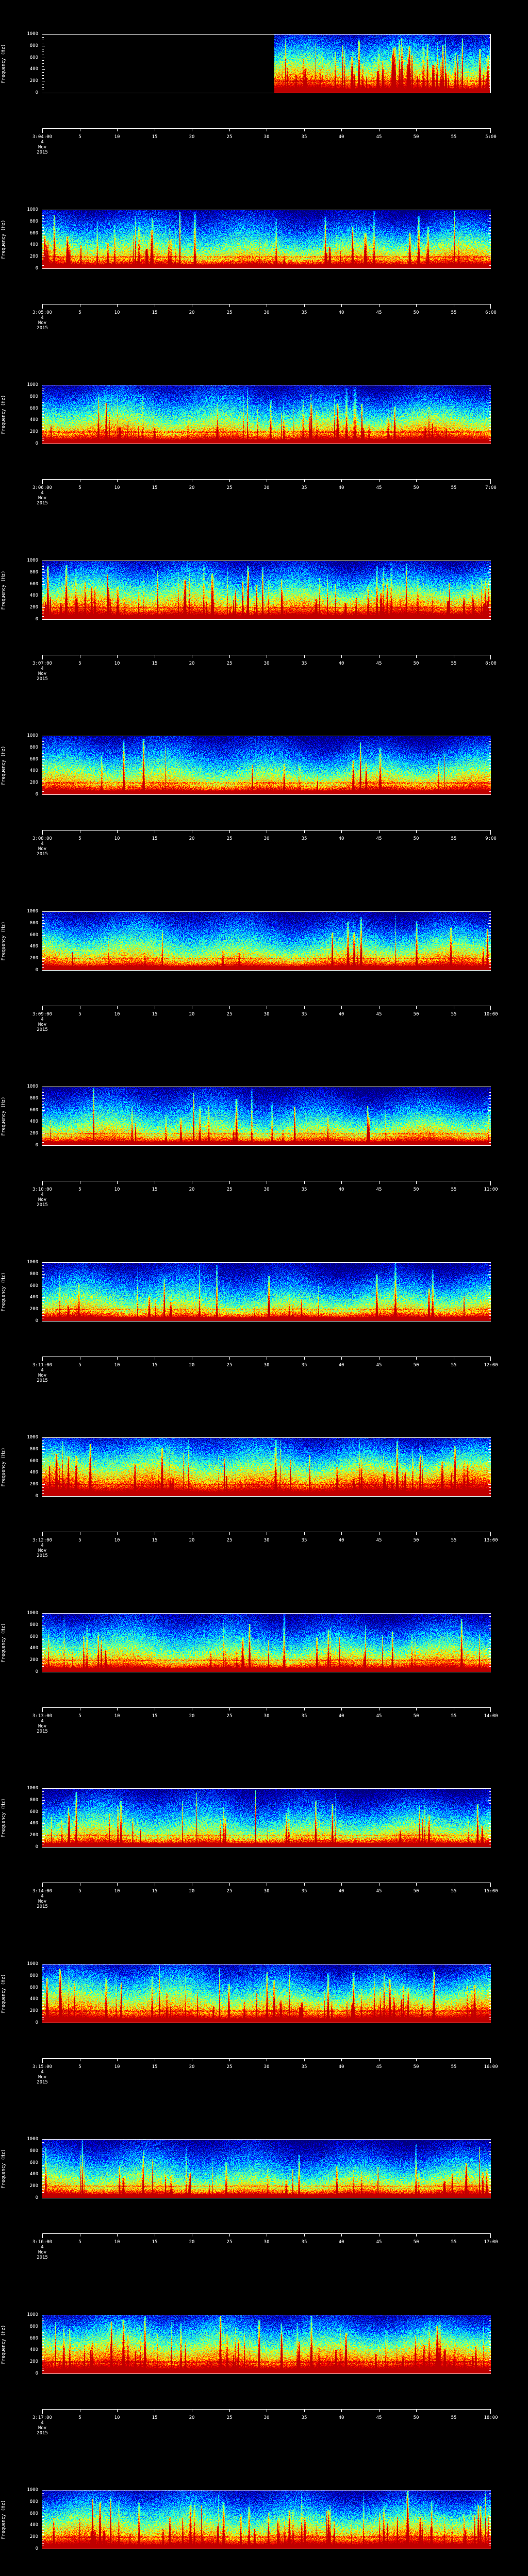 Image resolution: width=528 pixels, height=2576 pixels. What do you see at coordinates (3, 1993) in the screenshot?
I see `y-axis-label: Frequency (Hz)` at bounding box center [3, 1993].